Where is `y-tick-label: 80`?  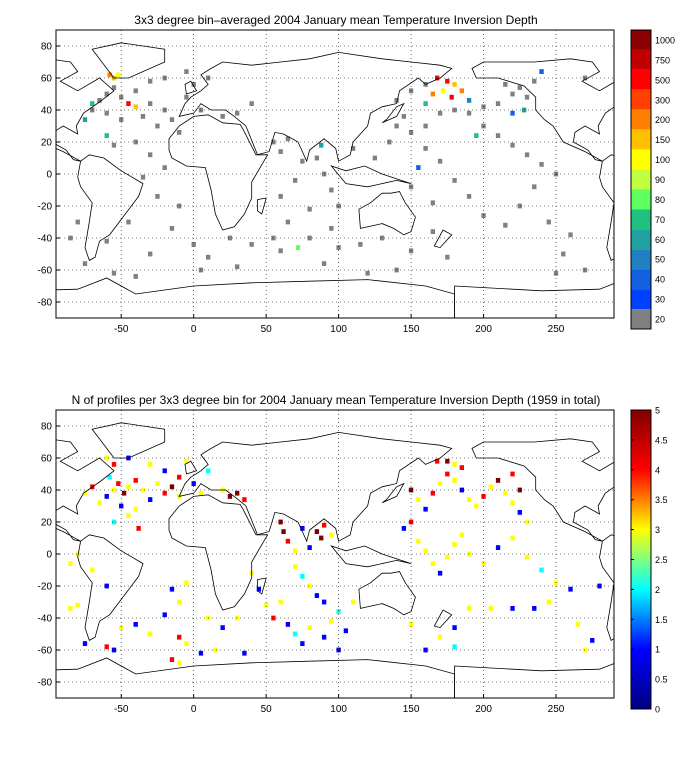 y-tick-label: 80 is located at coordinates (47, 47).